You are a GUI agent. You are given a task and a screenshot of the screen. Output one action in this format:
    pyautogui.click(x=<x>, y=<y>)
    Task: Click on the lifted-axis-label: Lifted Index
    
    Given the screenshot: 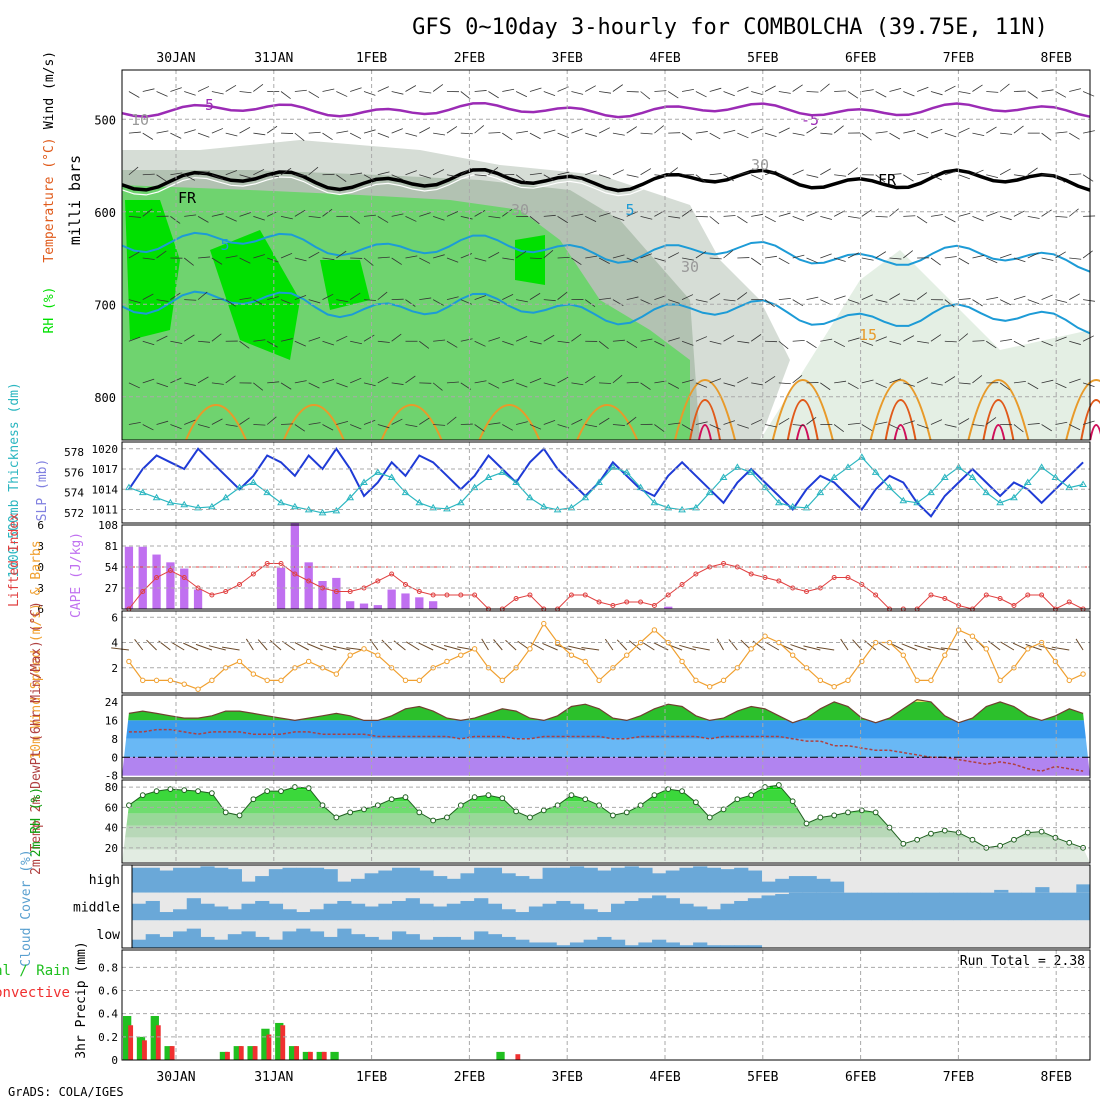 What is the action you would take?
    pyautogui.click(x=14, y=560)
    